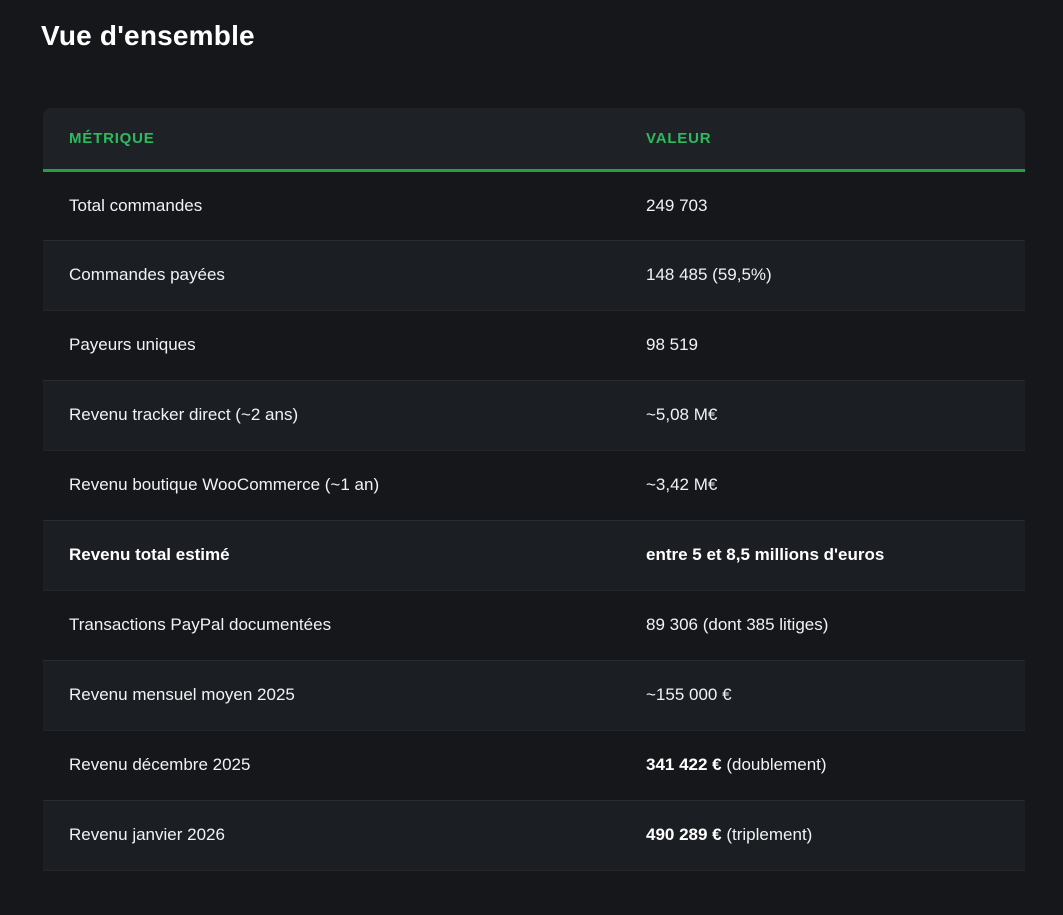 The image size is (1063, 915). I want to click on header-row: MÉTRIQUE VALEUR, so click(534, 140).